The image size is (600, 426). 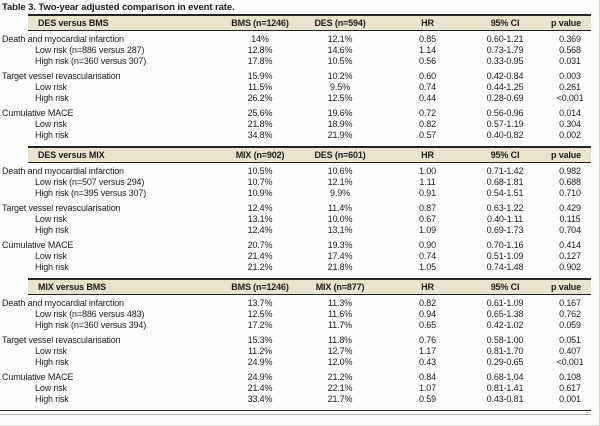 What do you see at coordinates (570, 340) in the screenshot?
I see `p-value-cell: 0.051` at bounding box center [570, 340].